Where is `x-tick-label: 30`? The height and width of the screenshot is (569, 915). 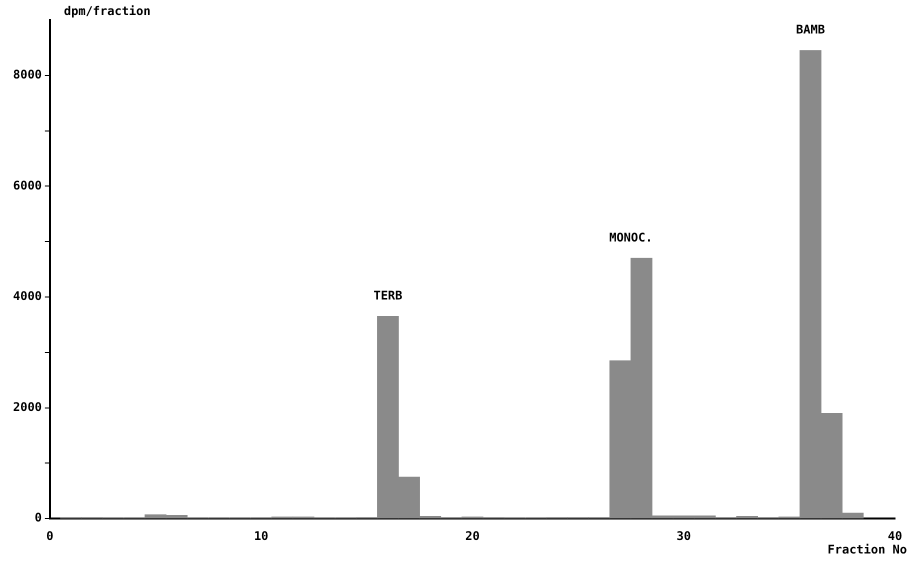 x-tick-label: 30 is located at coordinates (683, 535).